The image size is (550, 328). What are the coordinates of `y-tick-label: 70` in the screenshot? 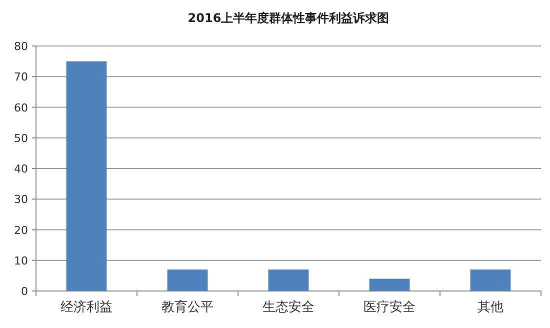 It's located at (21, 77).